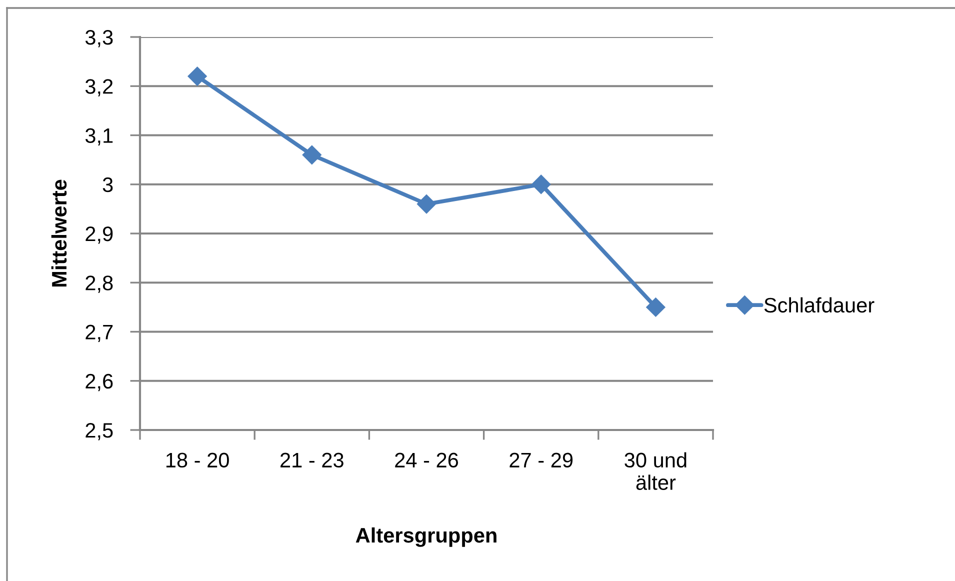 This screenshot has height=581, width=955. What do you see at coordinates (426, 537) in the screenshot?
I see `x-axis-title: Altersgruppen` at bounding box center [426, 537].